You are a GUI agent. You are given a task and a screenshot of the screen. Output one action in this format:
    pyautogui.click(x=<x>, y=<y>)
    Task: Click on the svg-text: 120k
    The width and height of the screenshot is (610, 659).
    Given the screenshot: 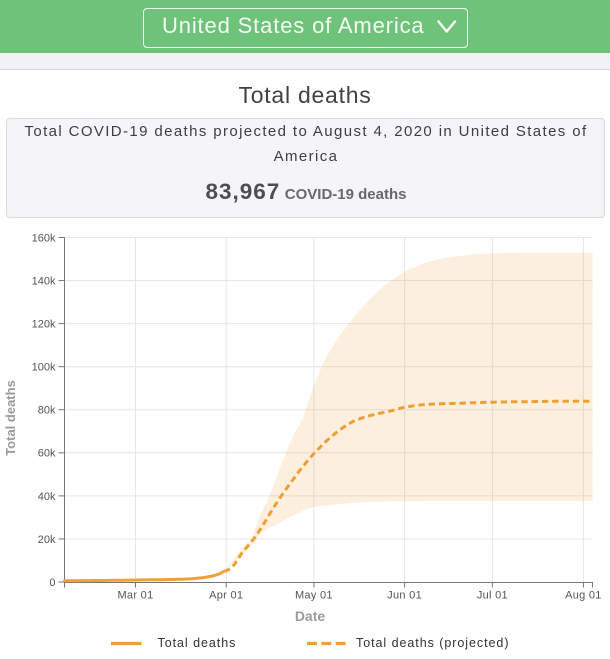 What is the action you would take?
    pyautogui.click(x=44, y=325)
    